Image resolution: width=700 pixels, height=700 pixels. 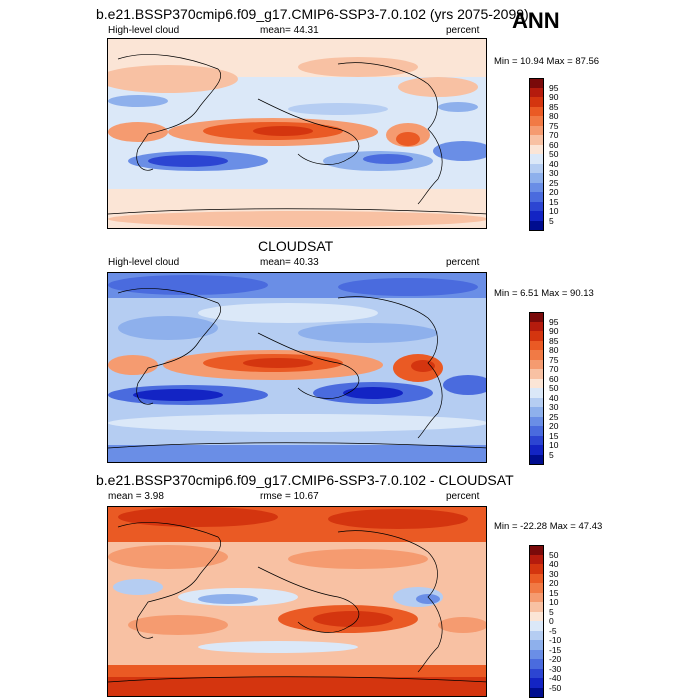 I want to click on panel3-map, so click(x=297, y=601).